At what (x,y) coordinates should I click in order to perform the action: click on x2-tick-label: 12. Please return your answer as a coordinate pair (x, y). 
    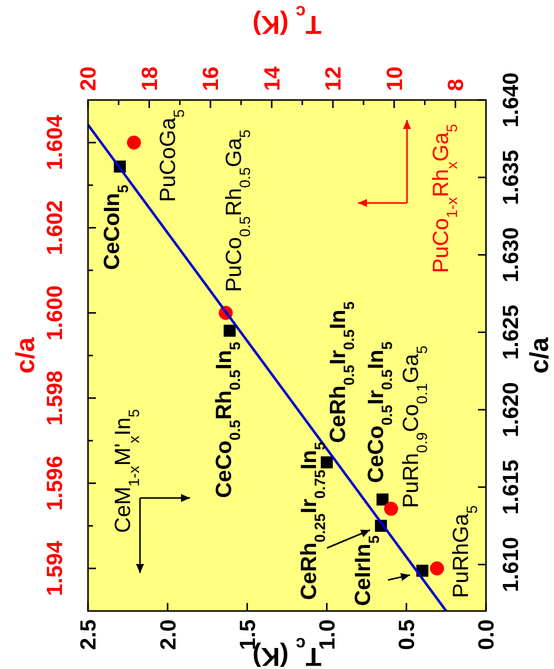
    Looking at the image, I should click on (333, 78).